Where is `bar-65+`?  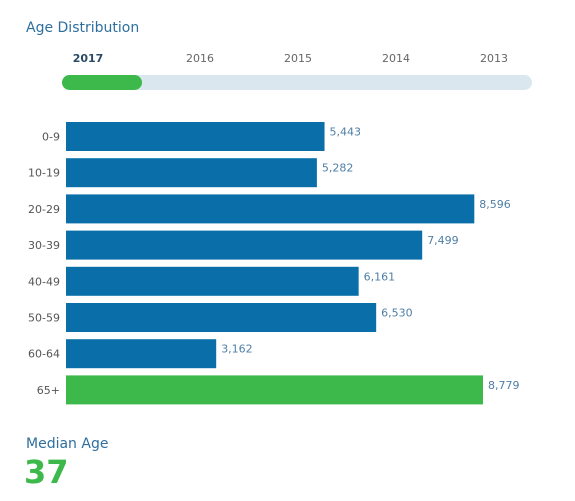 bar-65+ is located at coordinates (274, 390).